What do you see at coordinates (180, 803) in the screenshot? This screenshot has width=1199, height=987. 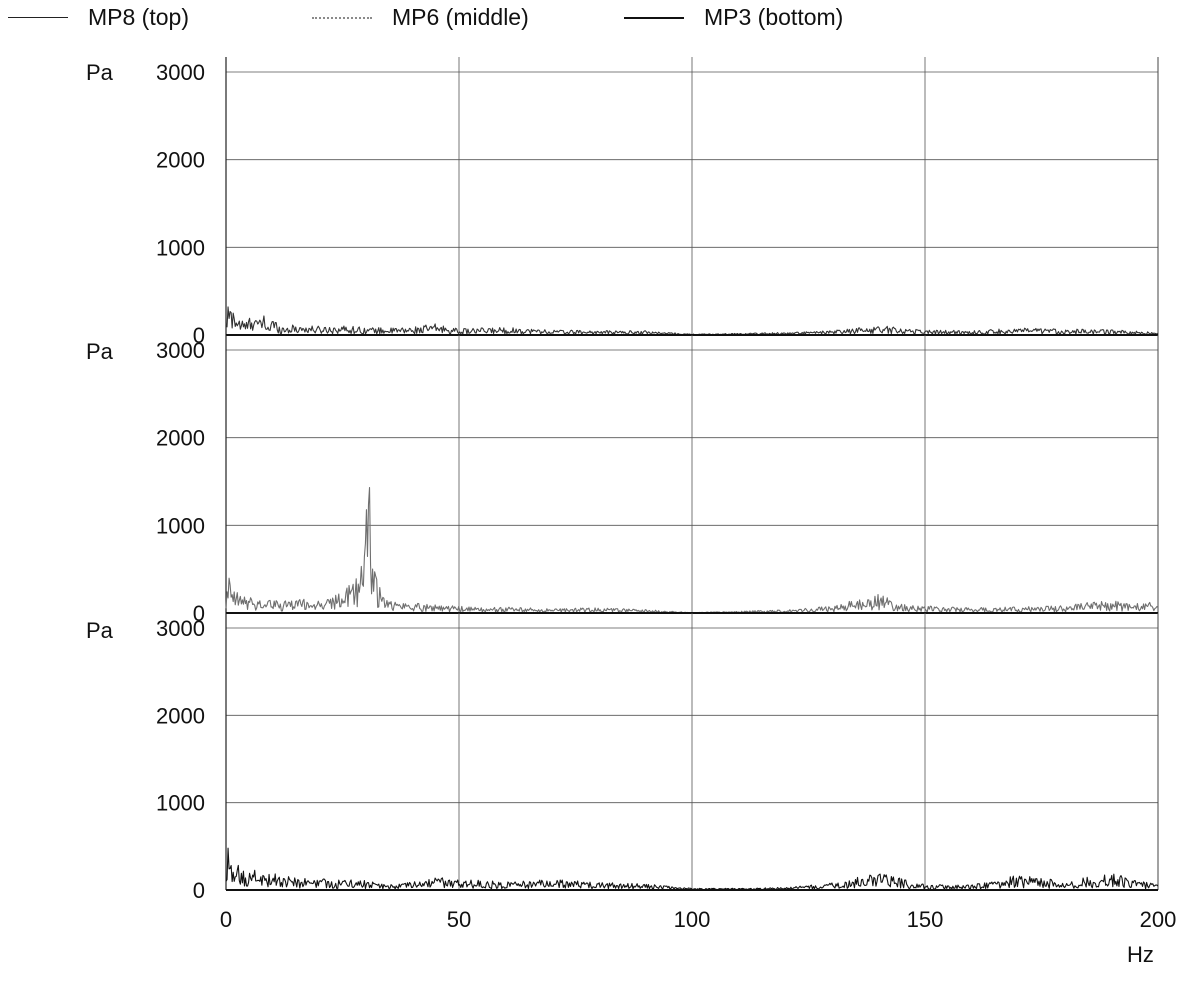 I see `panel-bottom-ytick-1: 1000` at bounding box center [180, 803].